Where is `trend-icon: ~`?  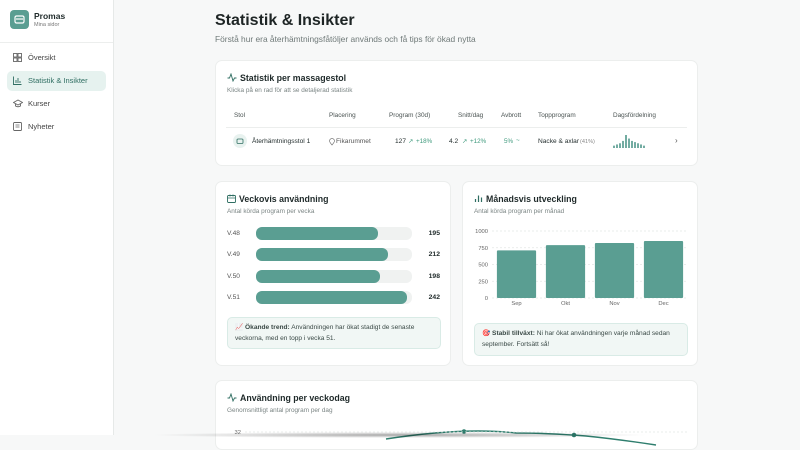 trend-icon: ~ is located at coordinates (518, 140).